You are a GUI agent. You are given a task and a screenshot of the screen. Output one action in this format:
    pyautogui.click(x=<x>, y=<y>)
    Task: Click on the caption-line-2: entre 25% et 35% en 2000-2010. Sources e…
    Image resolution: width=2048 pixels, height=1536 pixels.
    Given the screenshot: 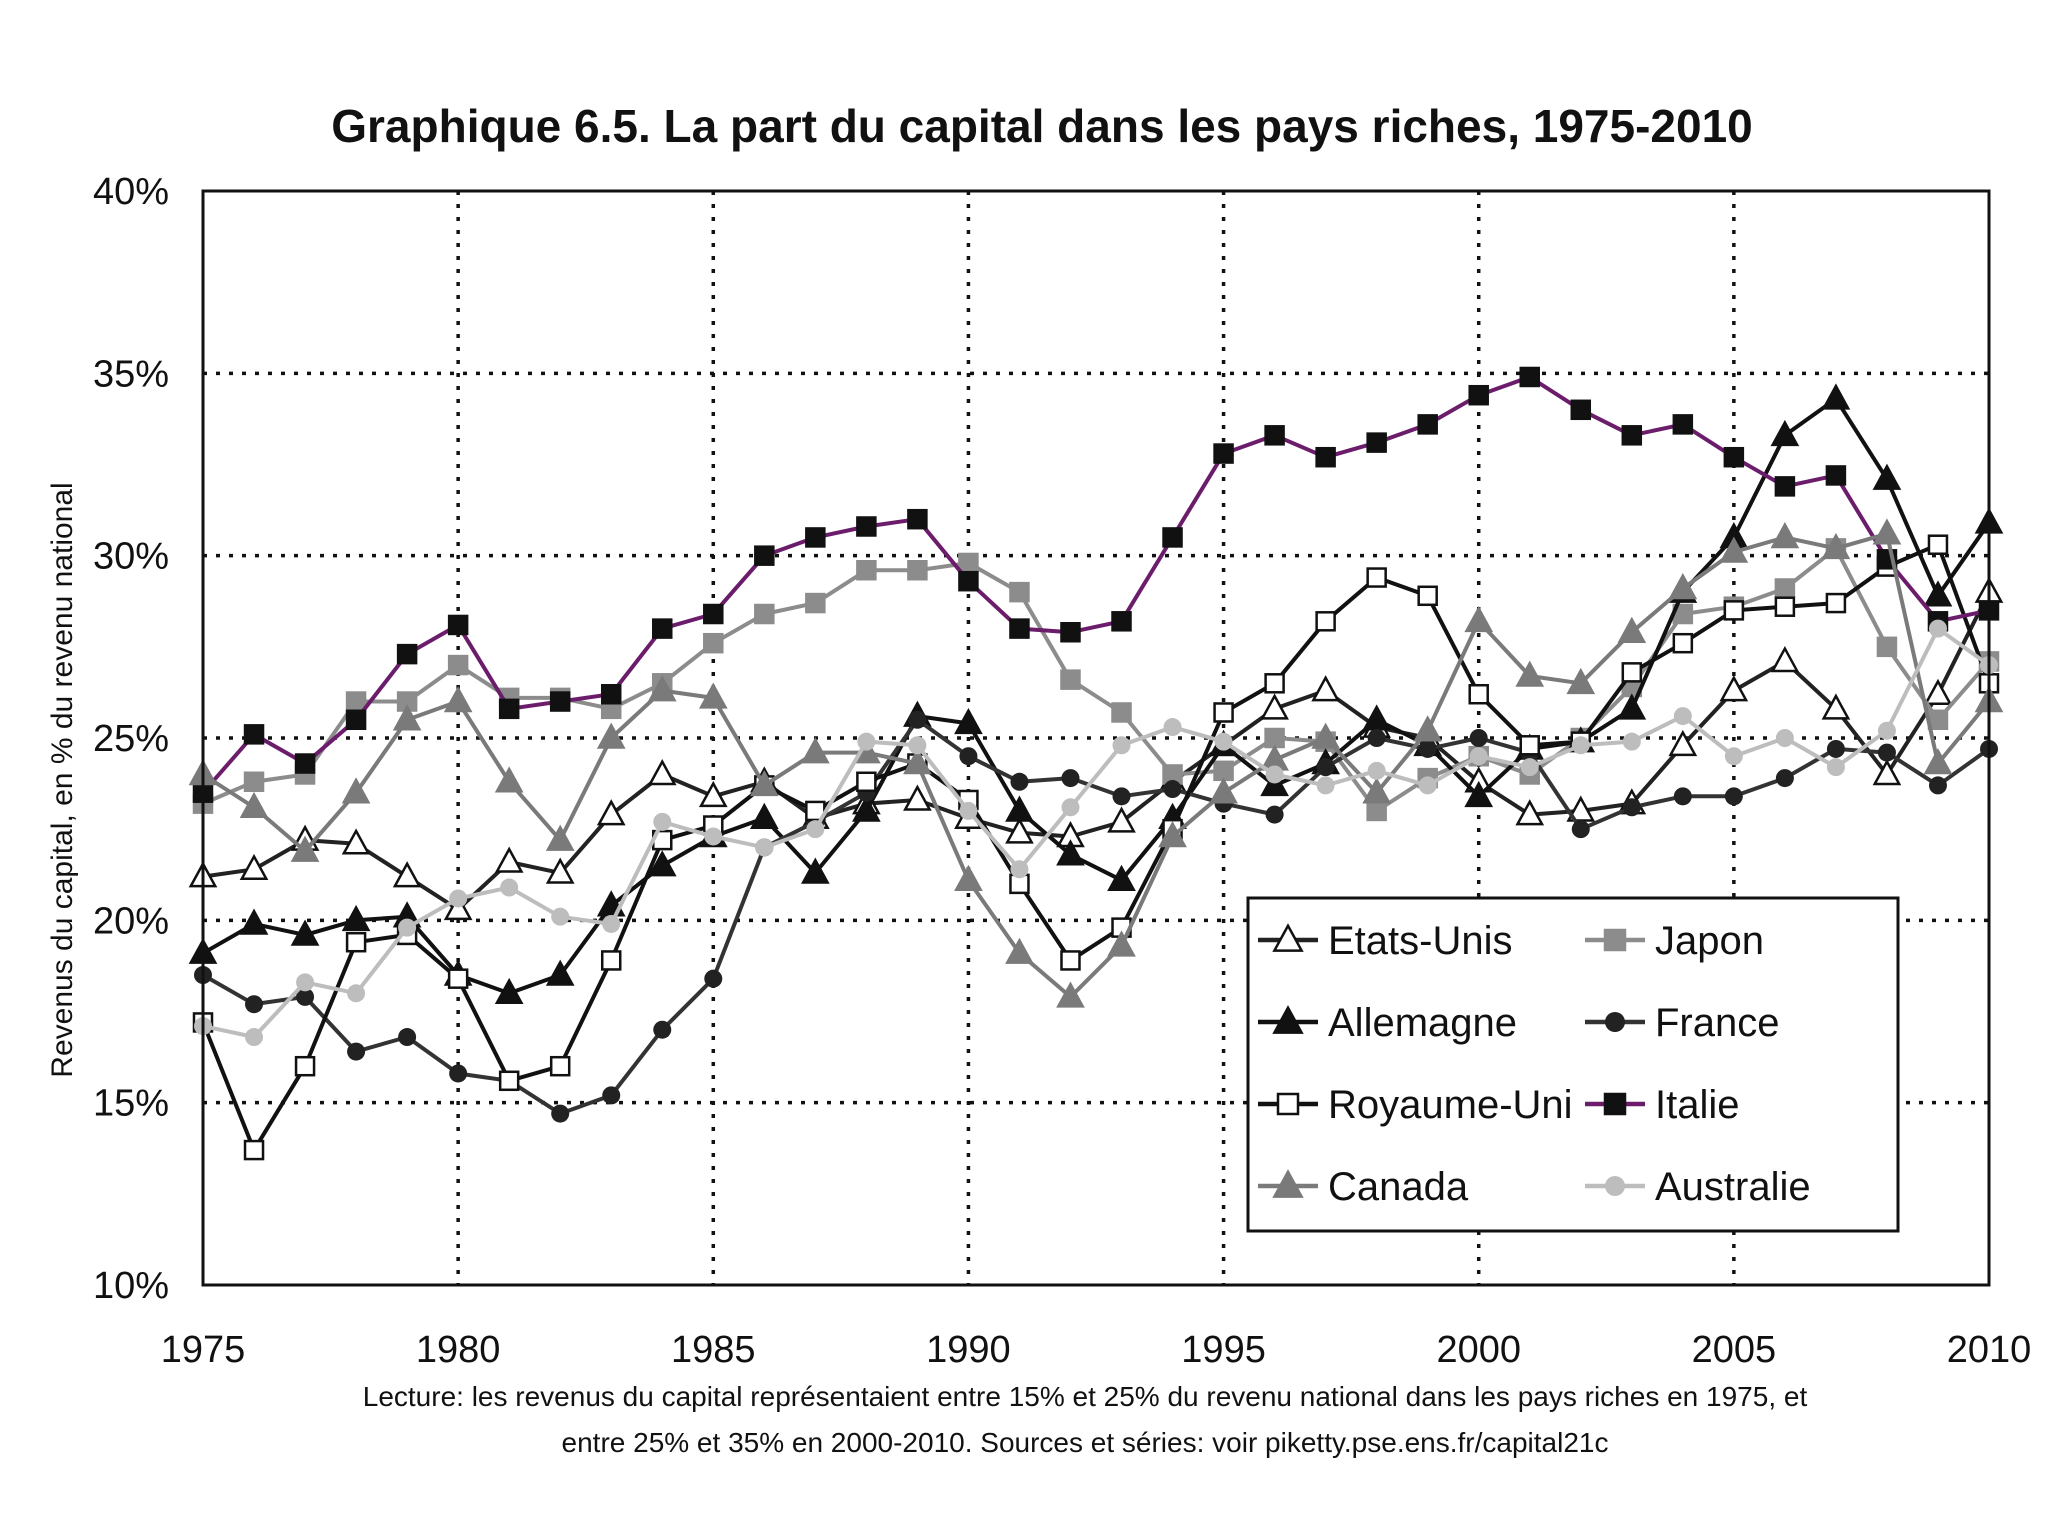 What is the action you would take?
    pyautogui.click(x=1085, y=1442)
    